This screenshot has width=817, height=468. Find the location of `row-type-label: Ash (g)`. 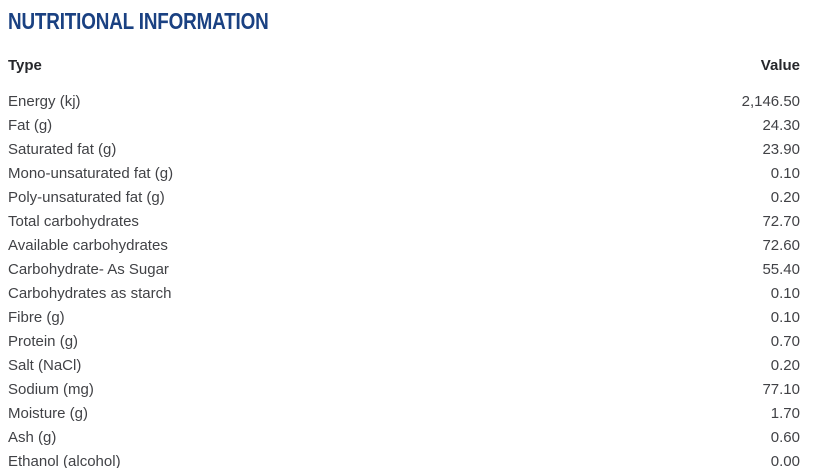

row-type-label: Ash (g) is located at coordinates (32, 437).